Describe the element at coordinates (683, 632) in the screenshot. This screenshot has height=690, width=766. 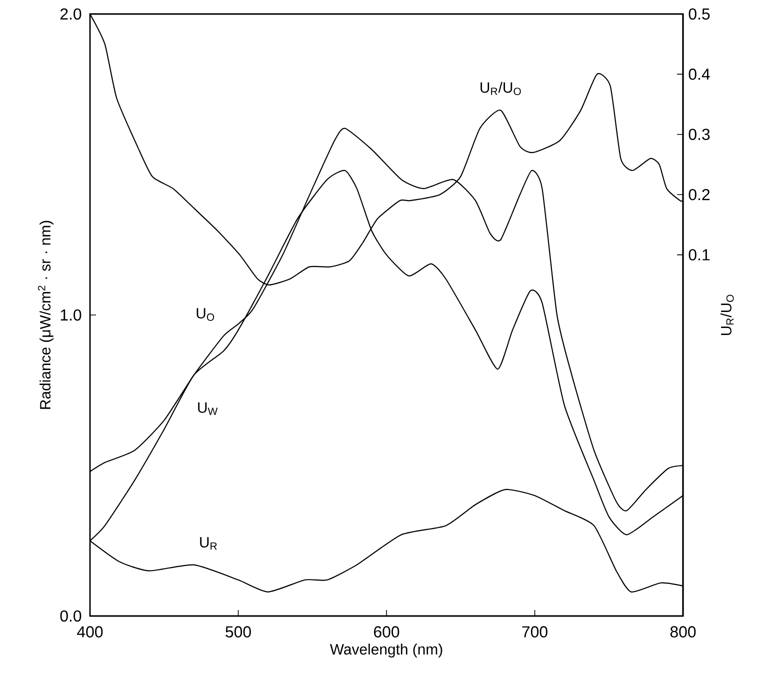
I see `x-tick-label: 800` at that location.